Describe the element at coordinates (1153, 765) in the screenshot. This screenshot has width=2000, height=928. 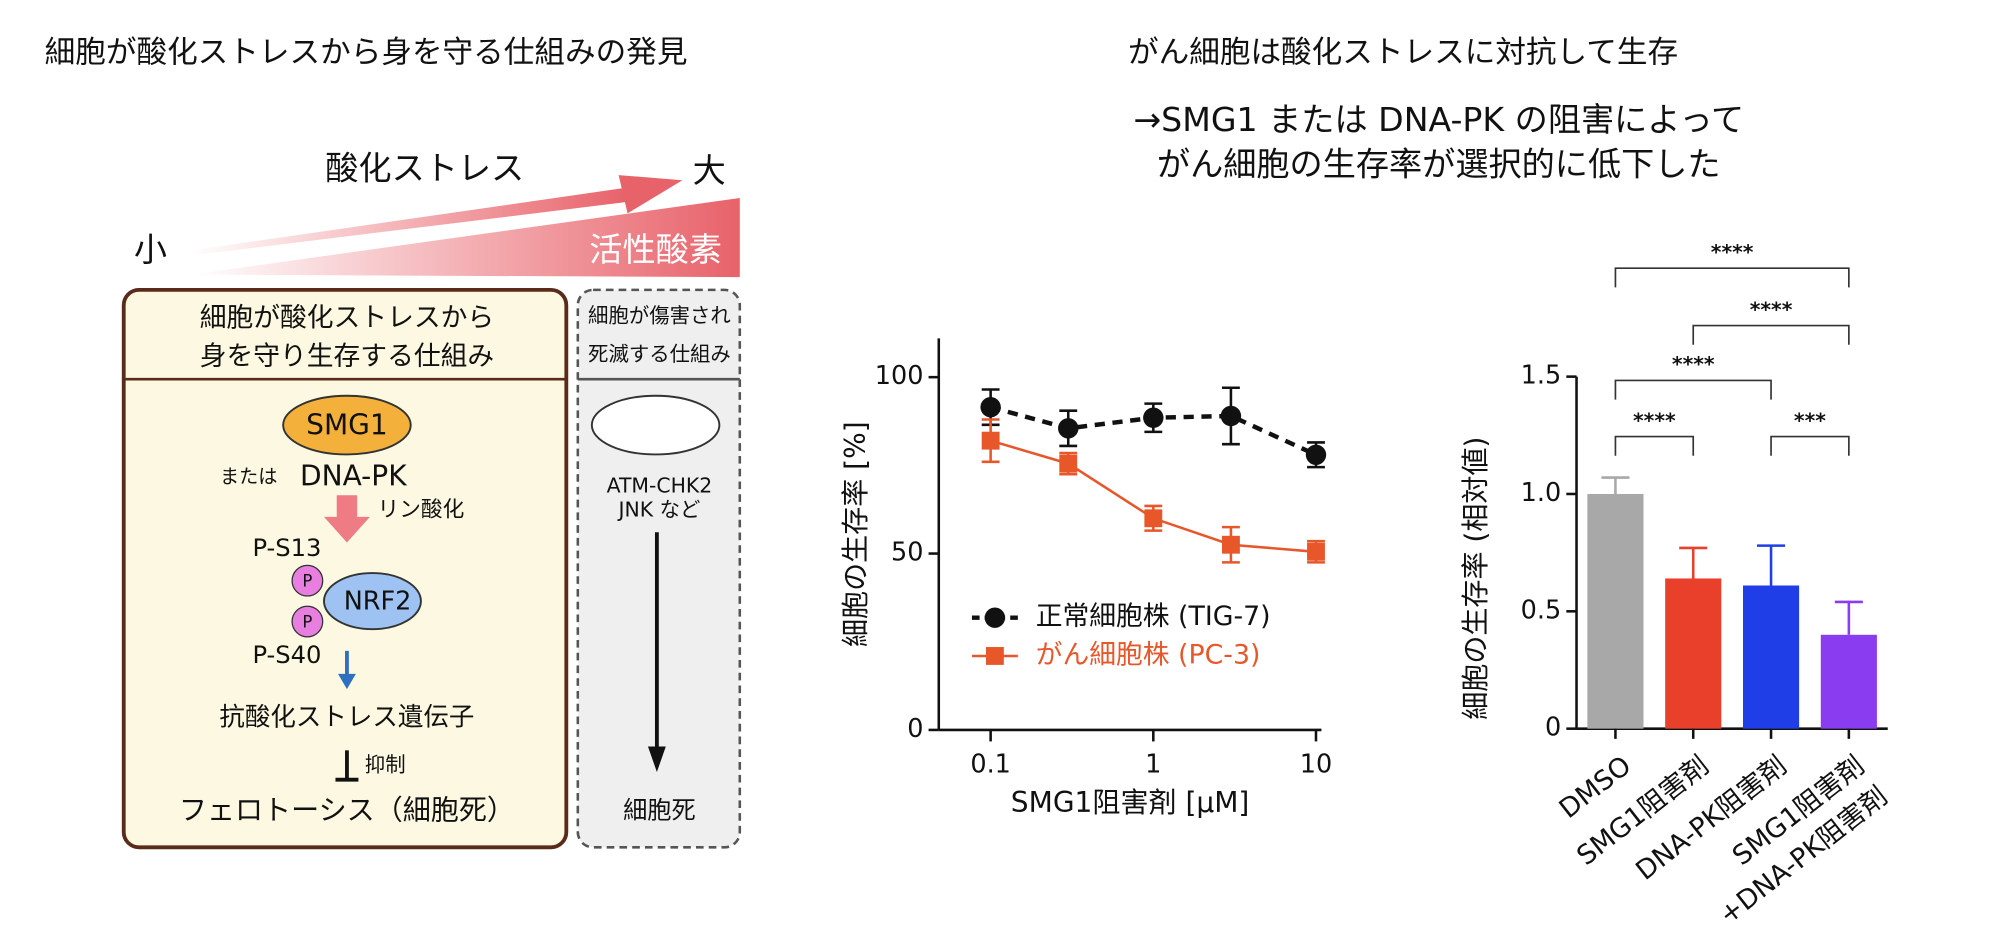
I see `x-tick-label: 1` at that location.